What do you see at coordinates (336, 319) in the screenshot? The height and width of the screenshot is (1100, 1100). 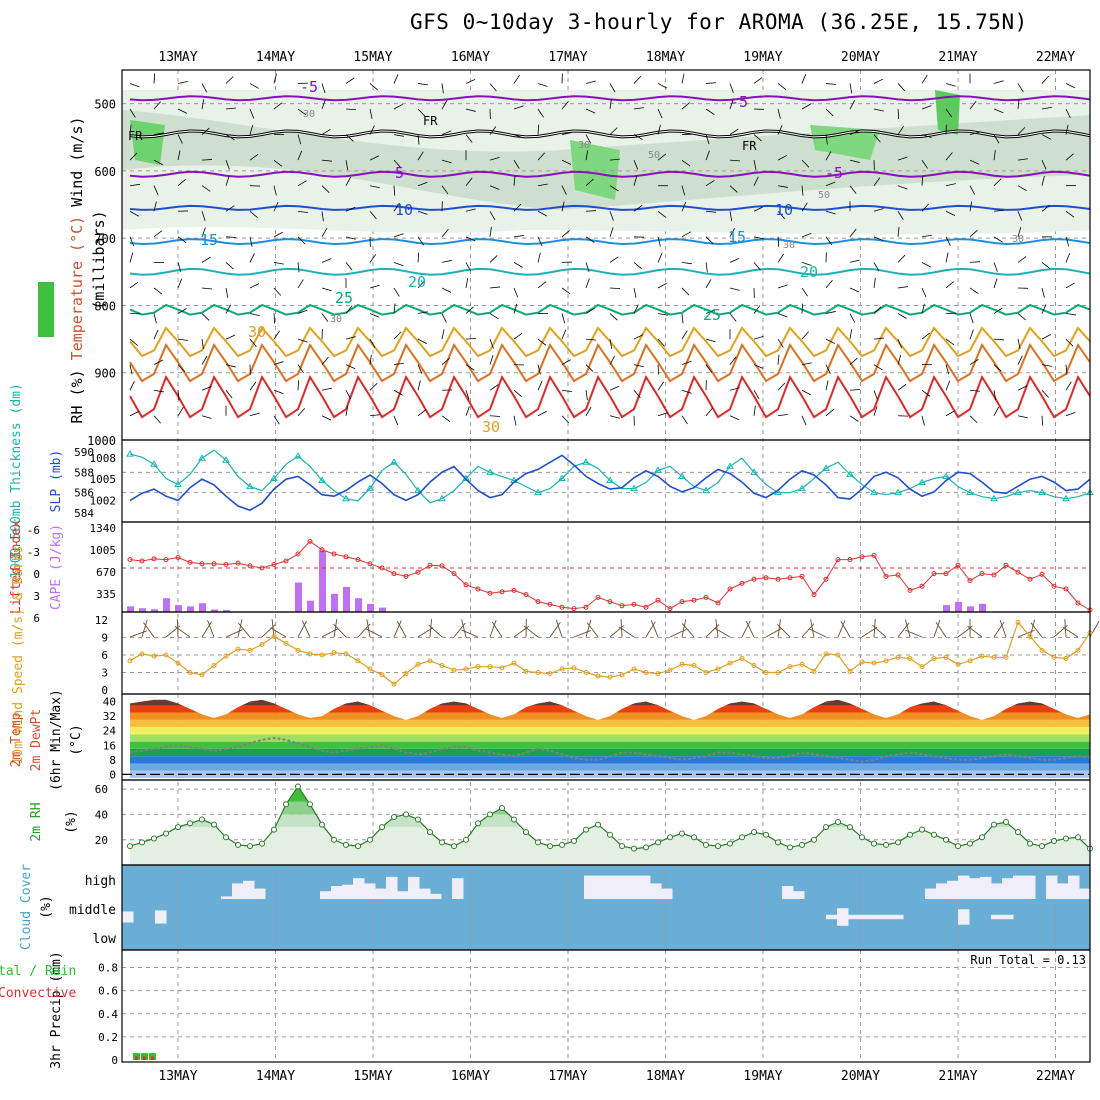 I see `rh-label: 30` at bounding box center [336, 319].